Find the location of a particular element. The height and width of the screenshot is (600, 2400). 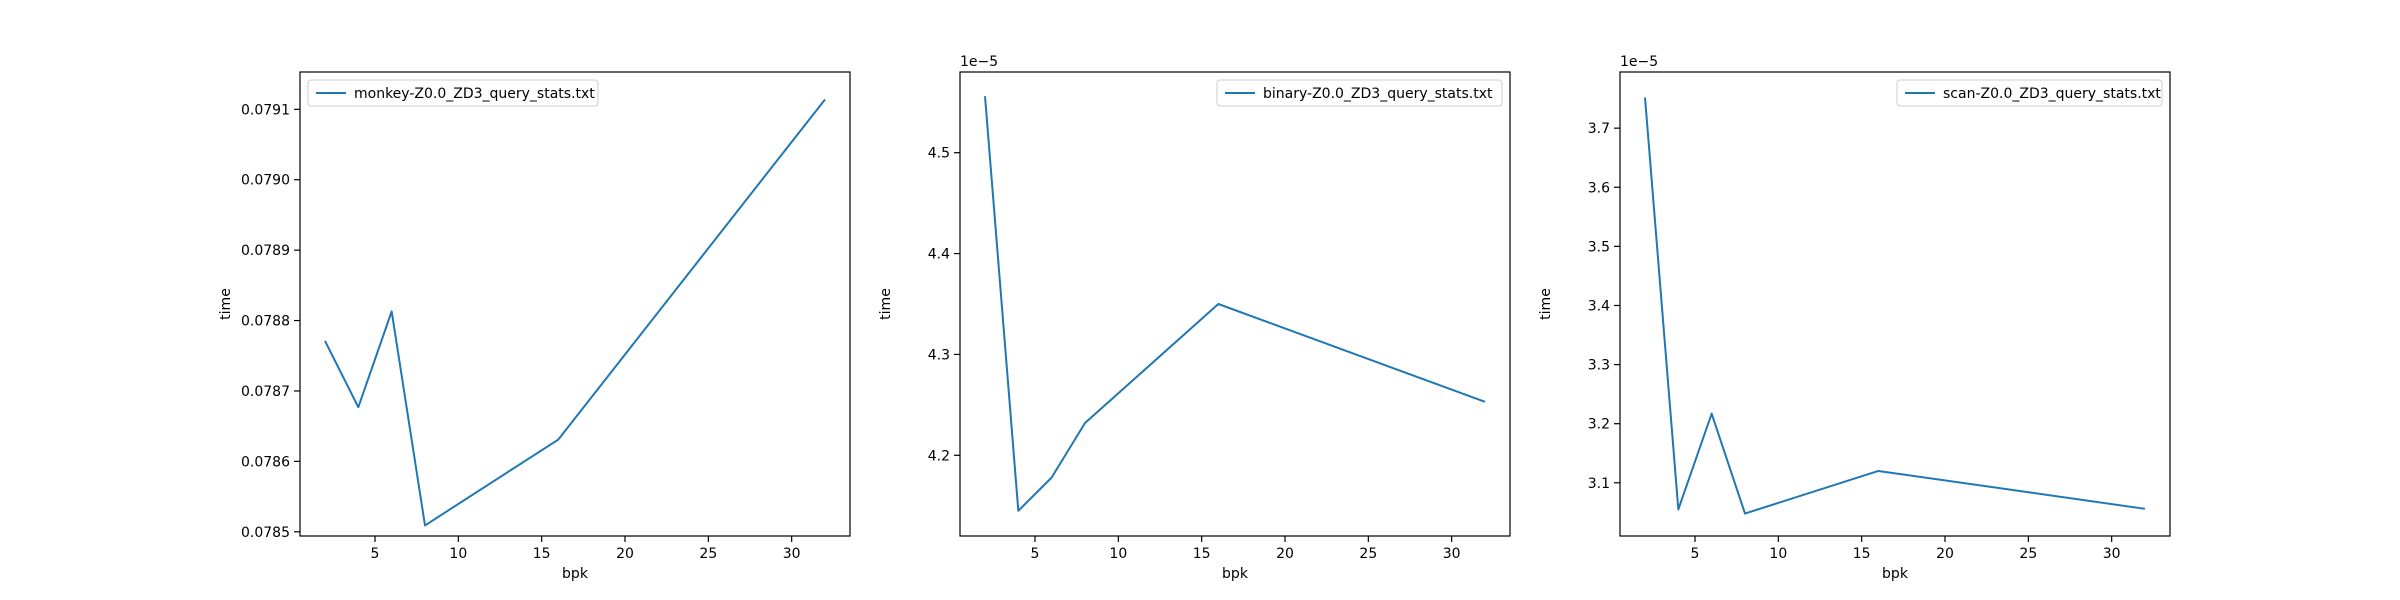

legend: binary-Z0.0_ZD3_query_stats.txt is located at coordinates (1359, 93).